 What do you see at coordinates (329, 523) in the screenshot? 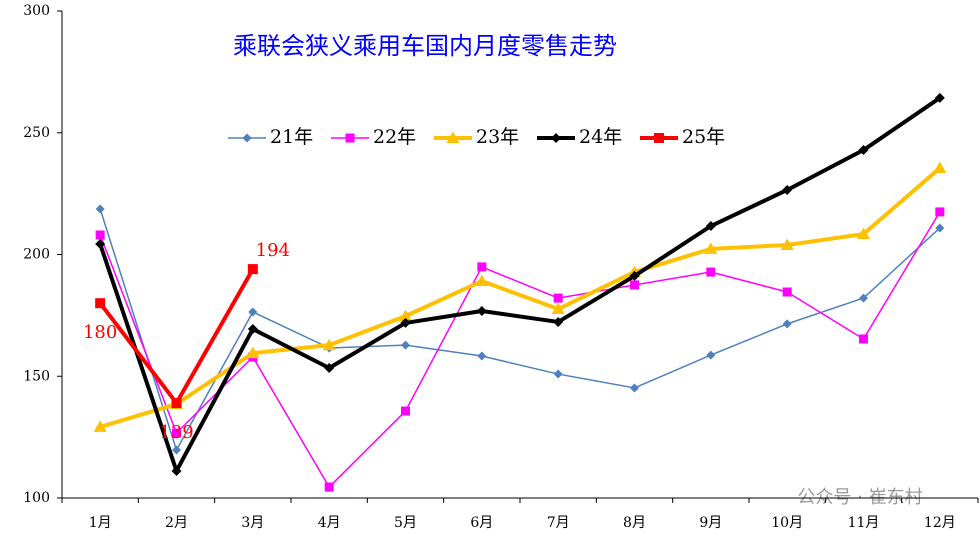
I see `x-tick-label: 4月` at bounding box center [329, 523].